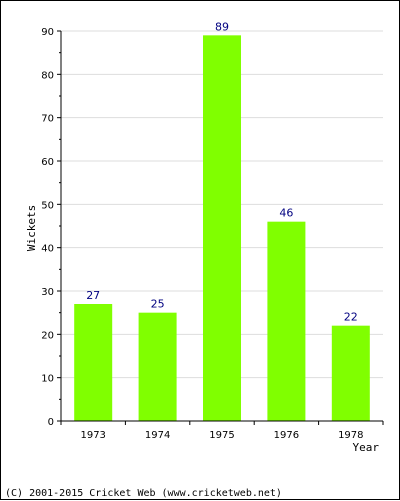 Image resolution: width=400 pixels, height=501 pixels. Describe the element at coordinates (47, 32) in the screenshot. I see `y-tick-label: 90` at that location.